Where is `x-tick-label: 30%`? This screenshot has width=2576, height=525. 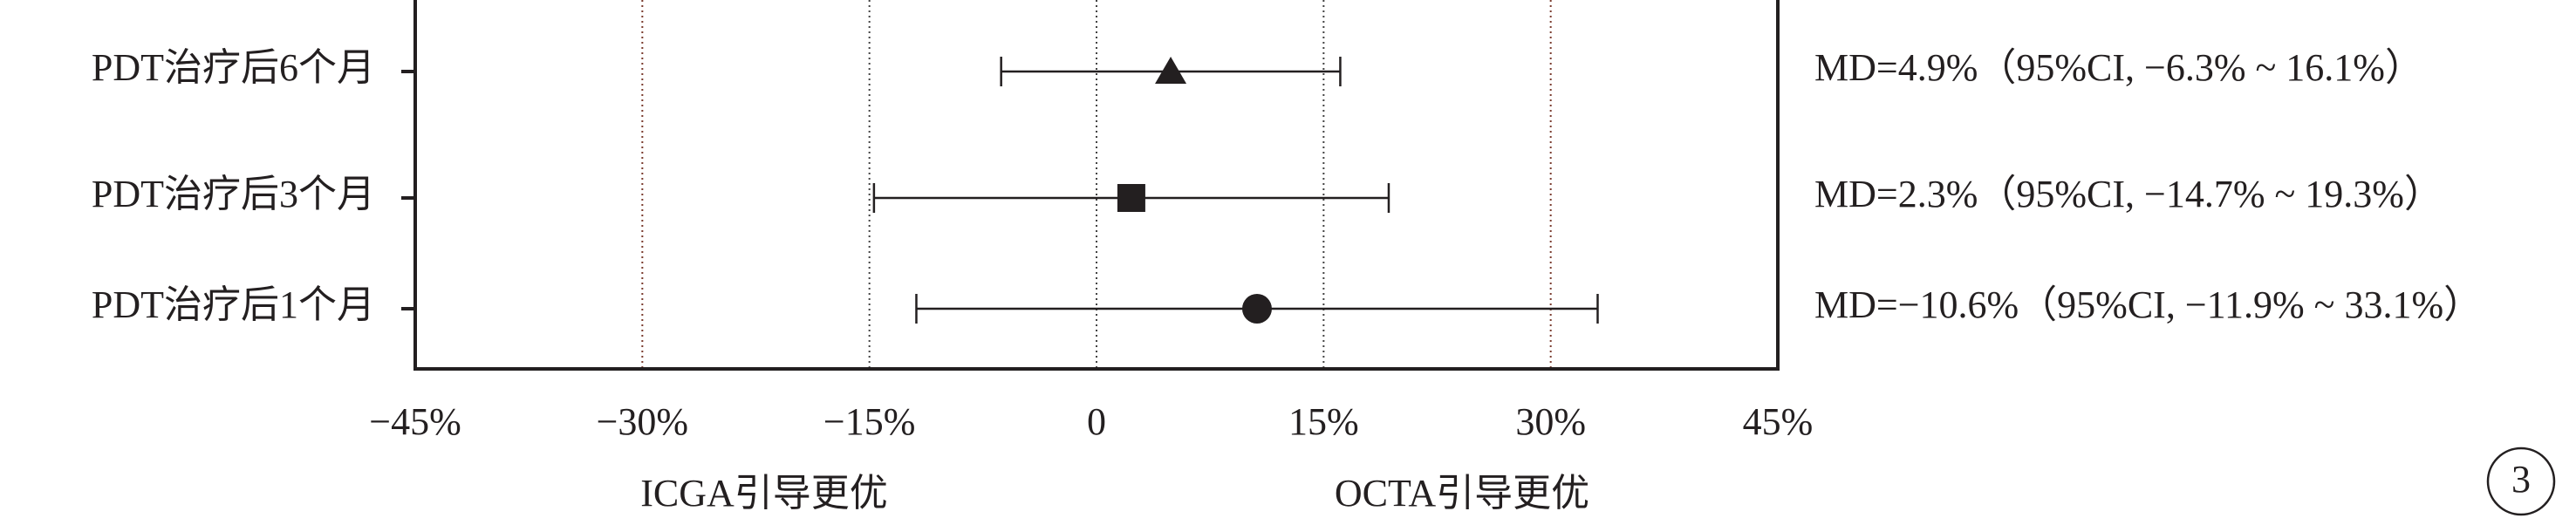
x-tick-label: 30% is located at coordinates (1550, 422).